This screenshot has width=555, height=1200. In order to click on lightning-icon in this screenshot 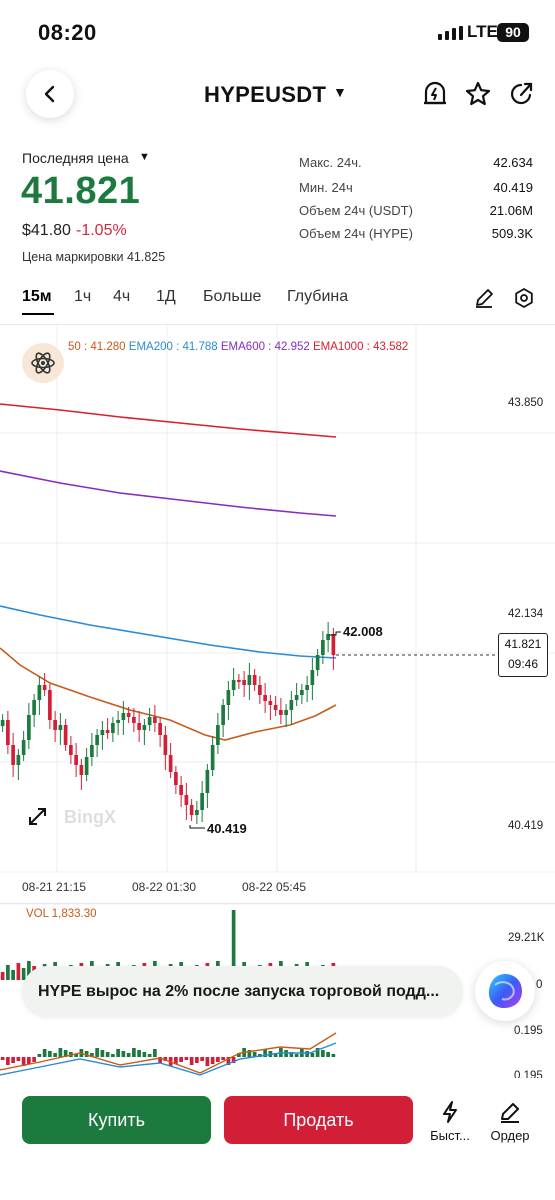, I will do `click(450, 1112)`.